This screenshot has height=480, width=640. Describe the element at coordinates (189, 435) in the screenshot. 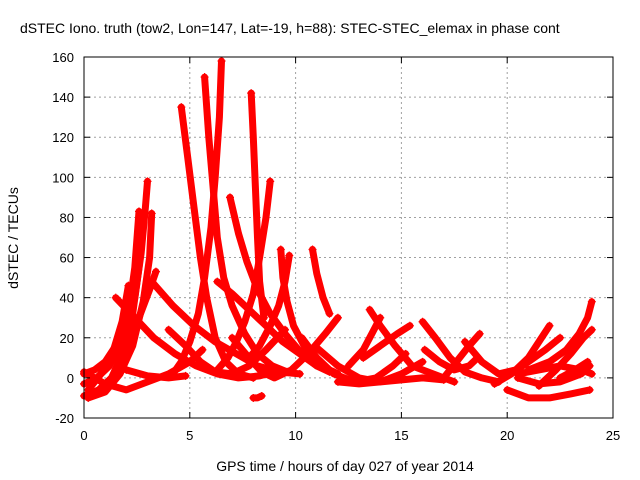

I see `x-tick-label: 5` at that location.